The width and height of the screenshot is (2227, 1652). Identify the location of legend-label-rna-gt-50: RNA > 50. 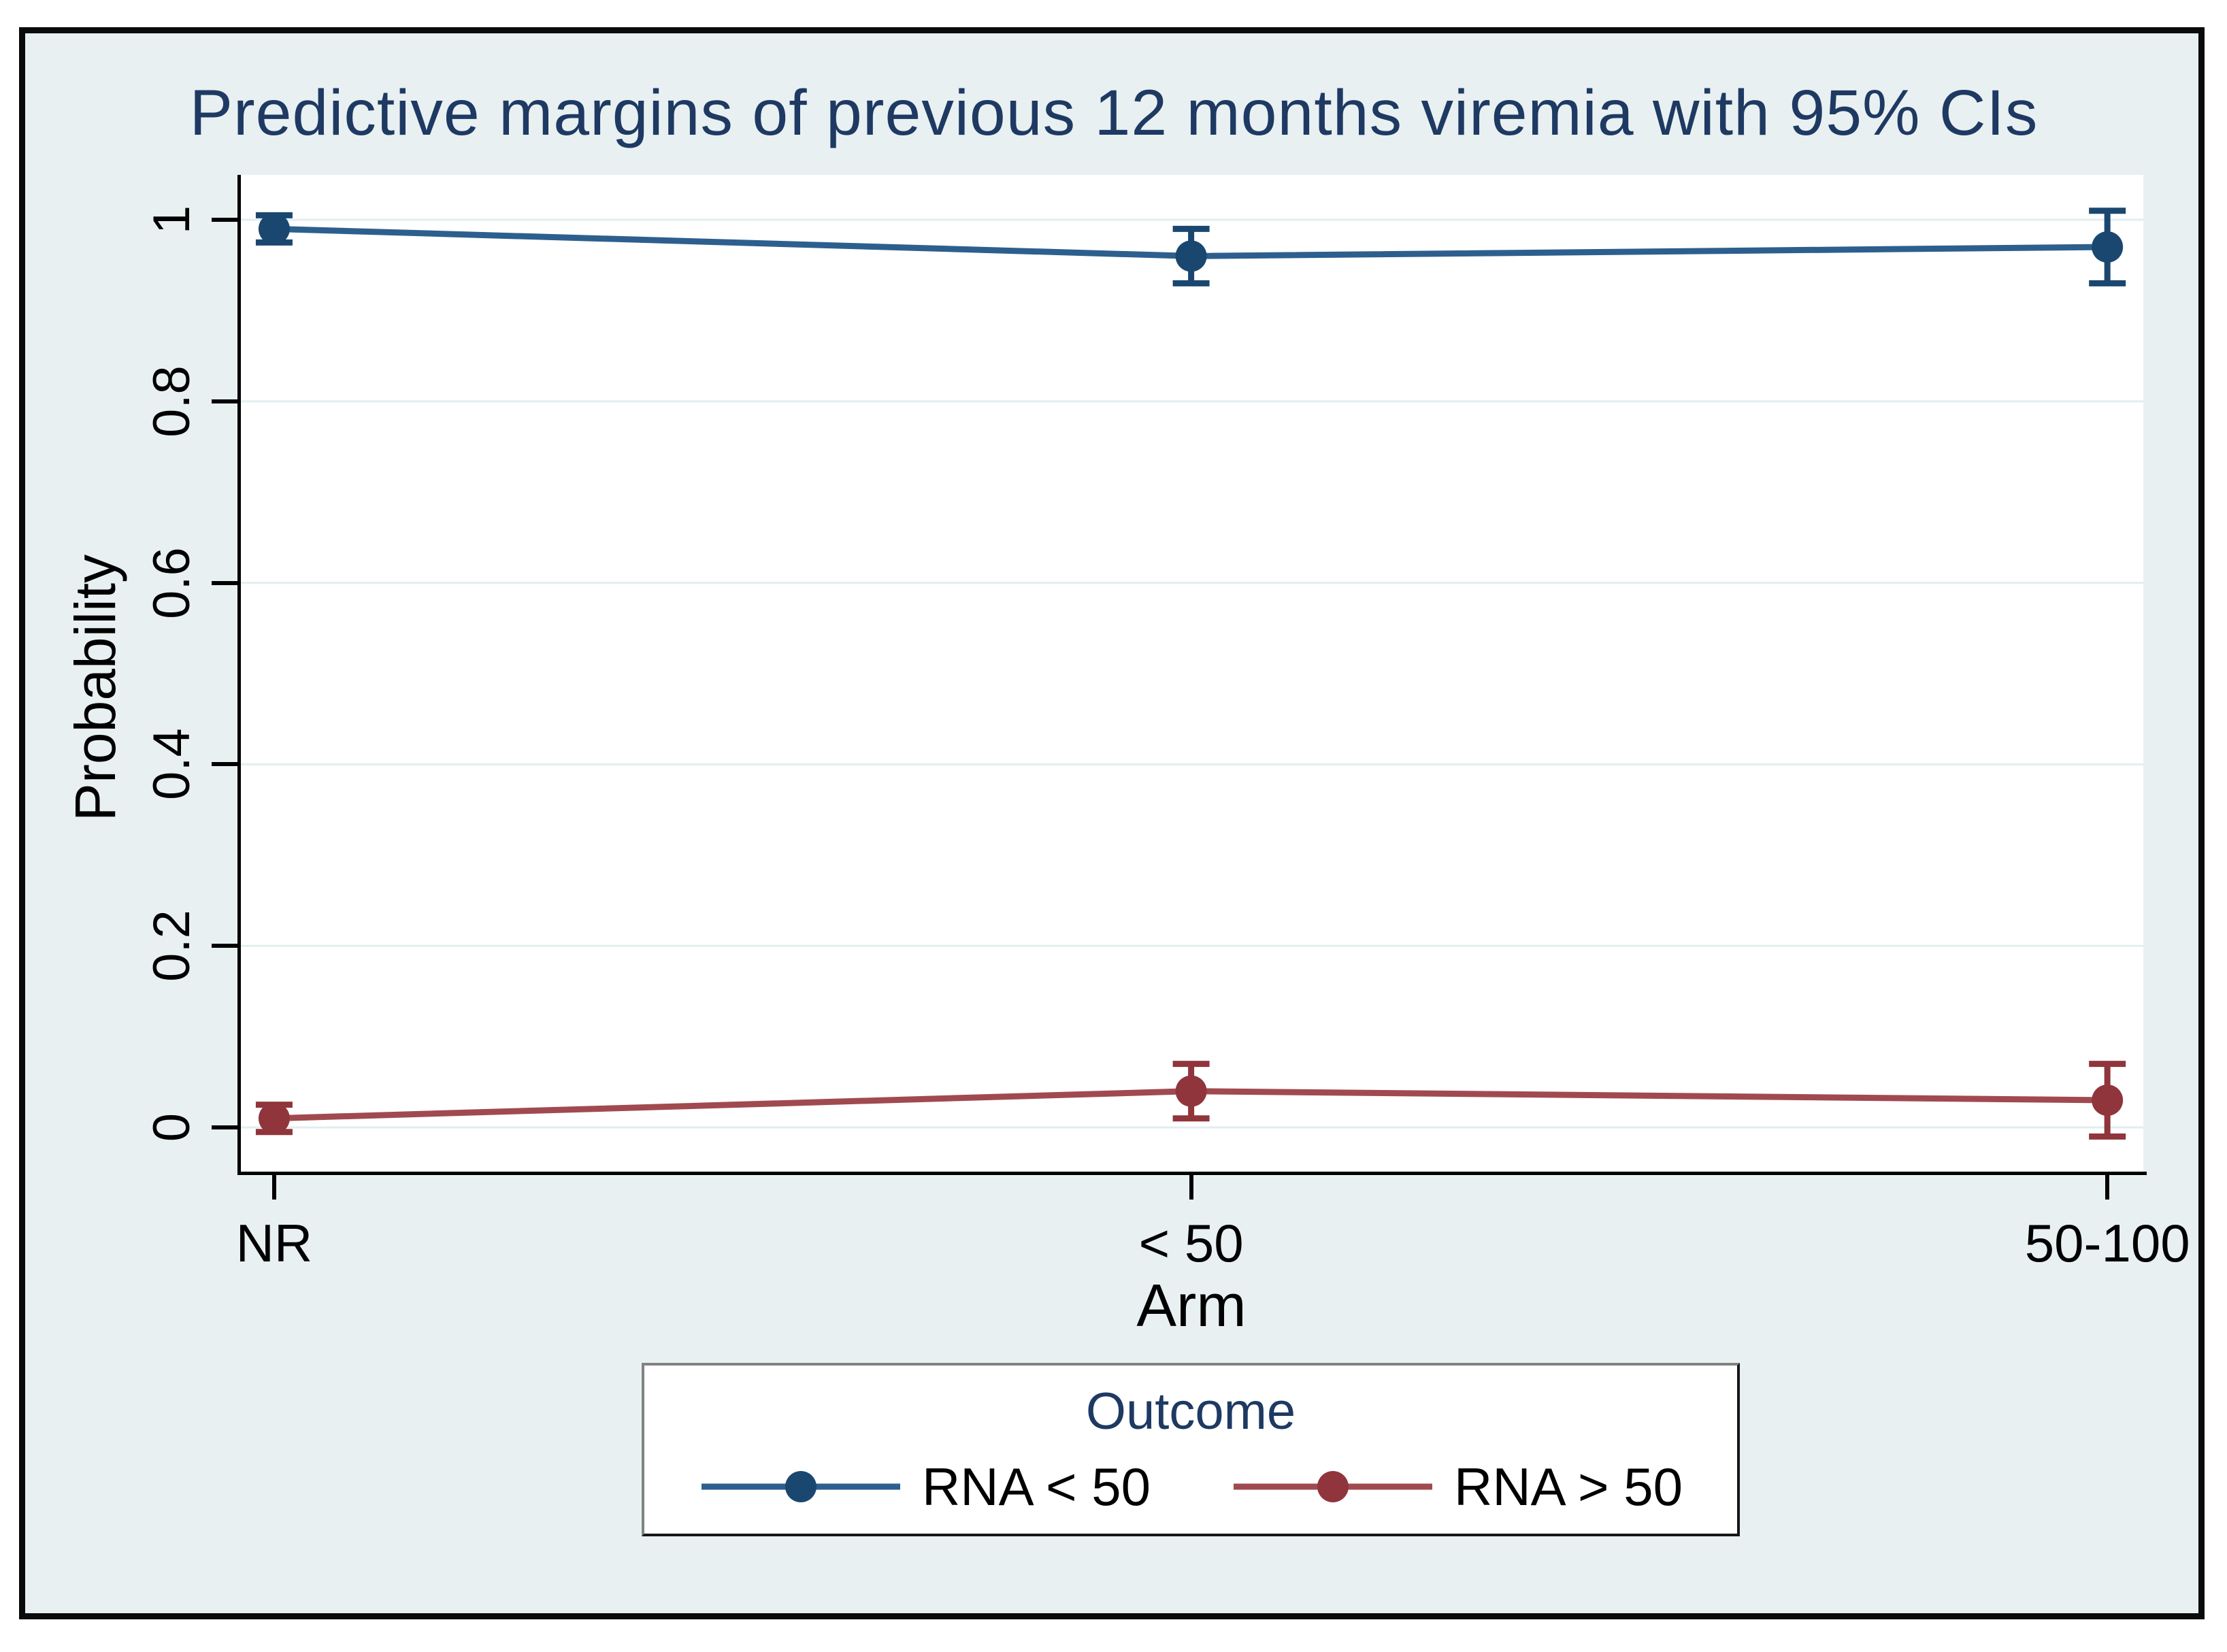
(1568, 1486).